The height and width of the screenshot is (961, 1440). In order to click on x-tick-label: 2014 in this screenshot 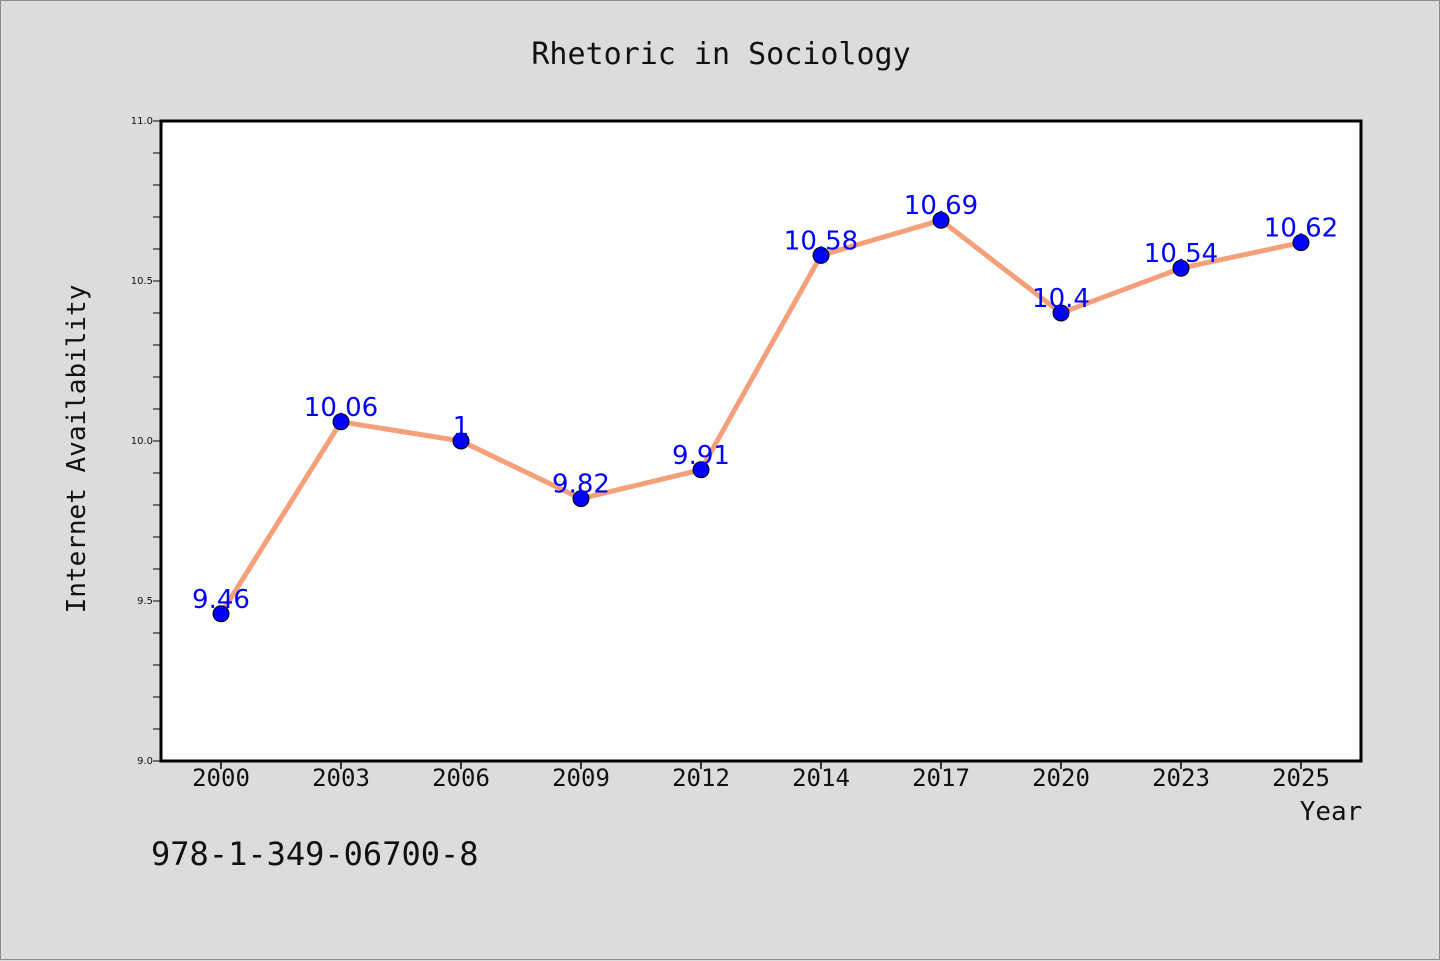, I will do `click(821, 778)`.